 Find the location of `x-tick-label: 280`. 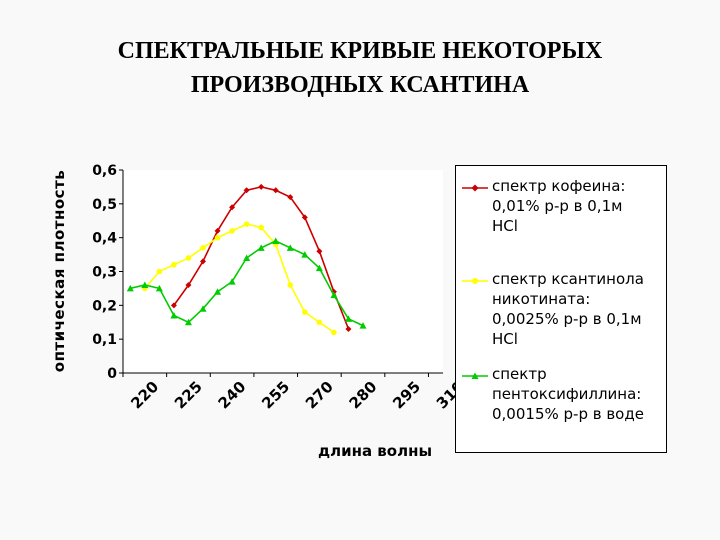

x-tick-label: 280 is located at coordinates (363, 395).